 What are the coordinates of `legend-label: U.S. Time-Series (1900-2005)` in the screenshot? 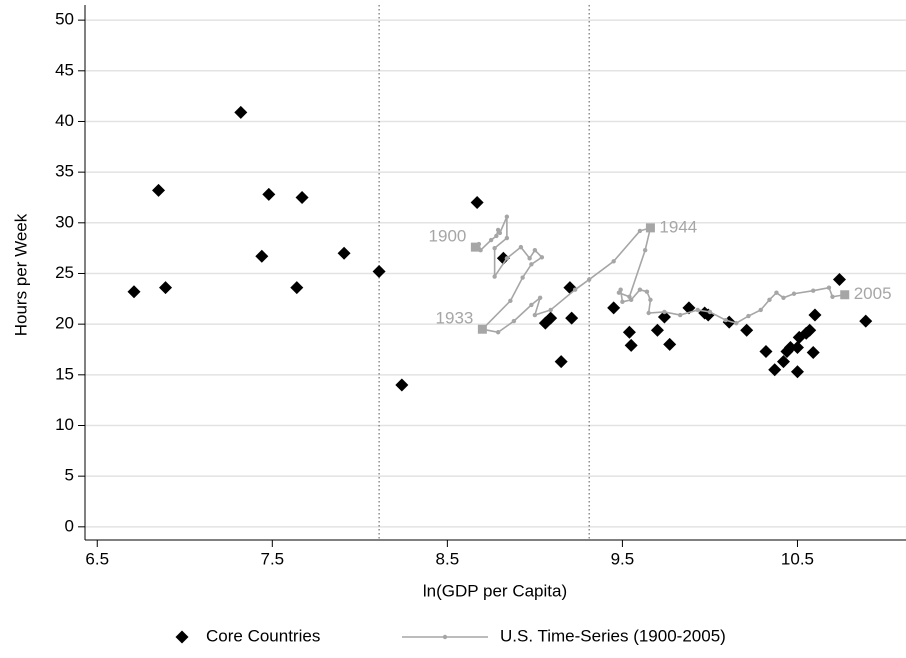 It's located at (613, 635).